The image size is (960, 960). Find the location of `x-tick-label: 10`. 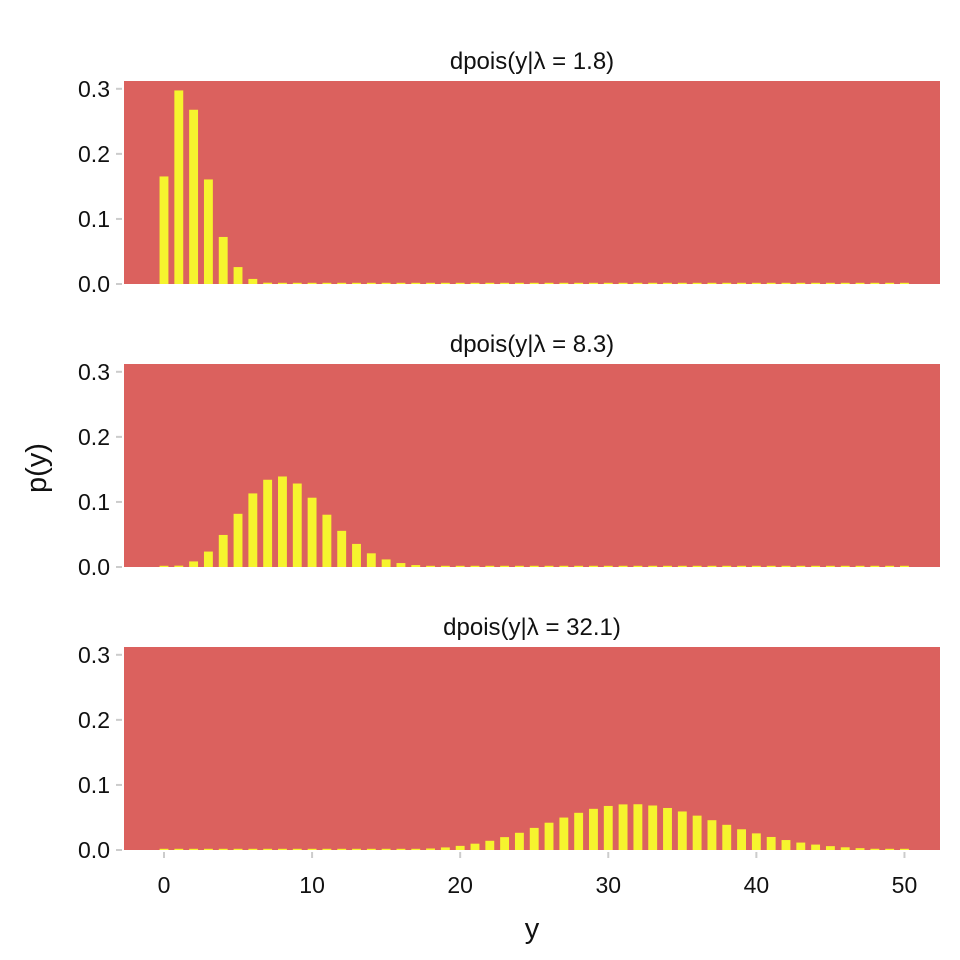

x-tick-label: 10 is located at coordinates (312, 885).